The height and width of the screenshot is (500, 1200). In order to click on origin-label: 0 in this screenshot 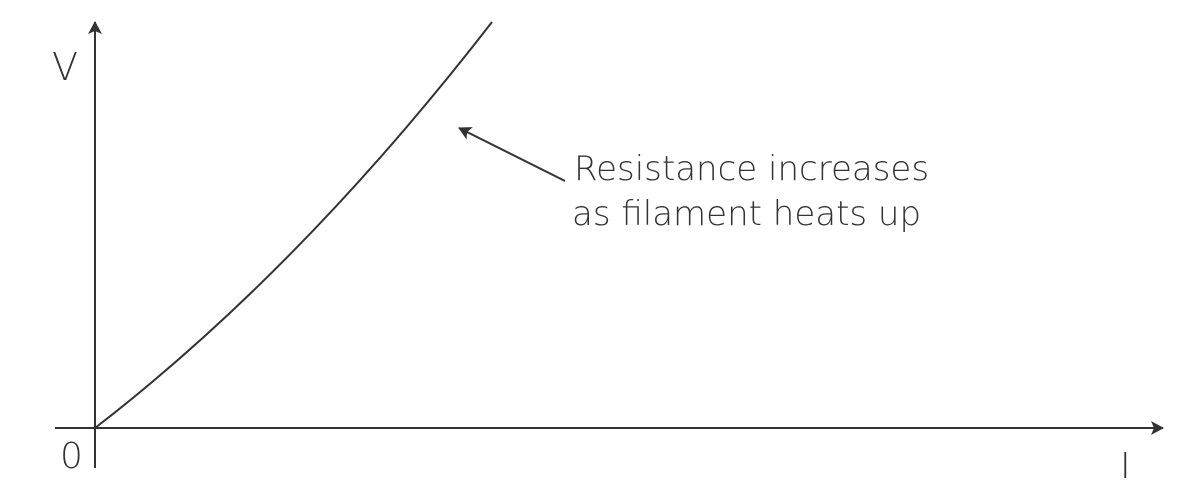, I will do `click(71, 456)`.